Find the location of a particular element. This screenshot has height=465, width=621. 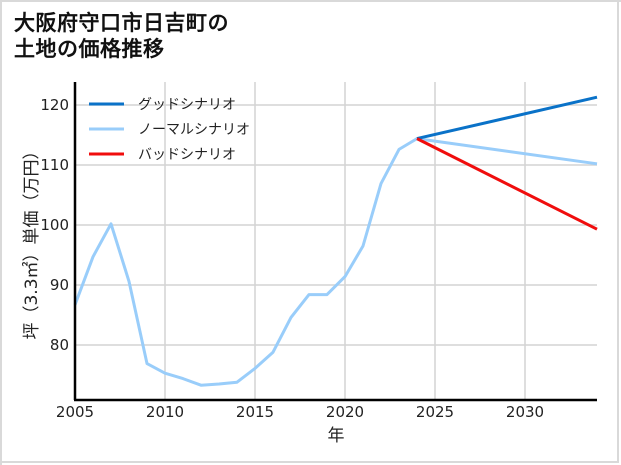

y-tick-label: 120 is located at coordinates (54, 105).